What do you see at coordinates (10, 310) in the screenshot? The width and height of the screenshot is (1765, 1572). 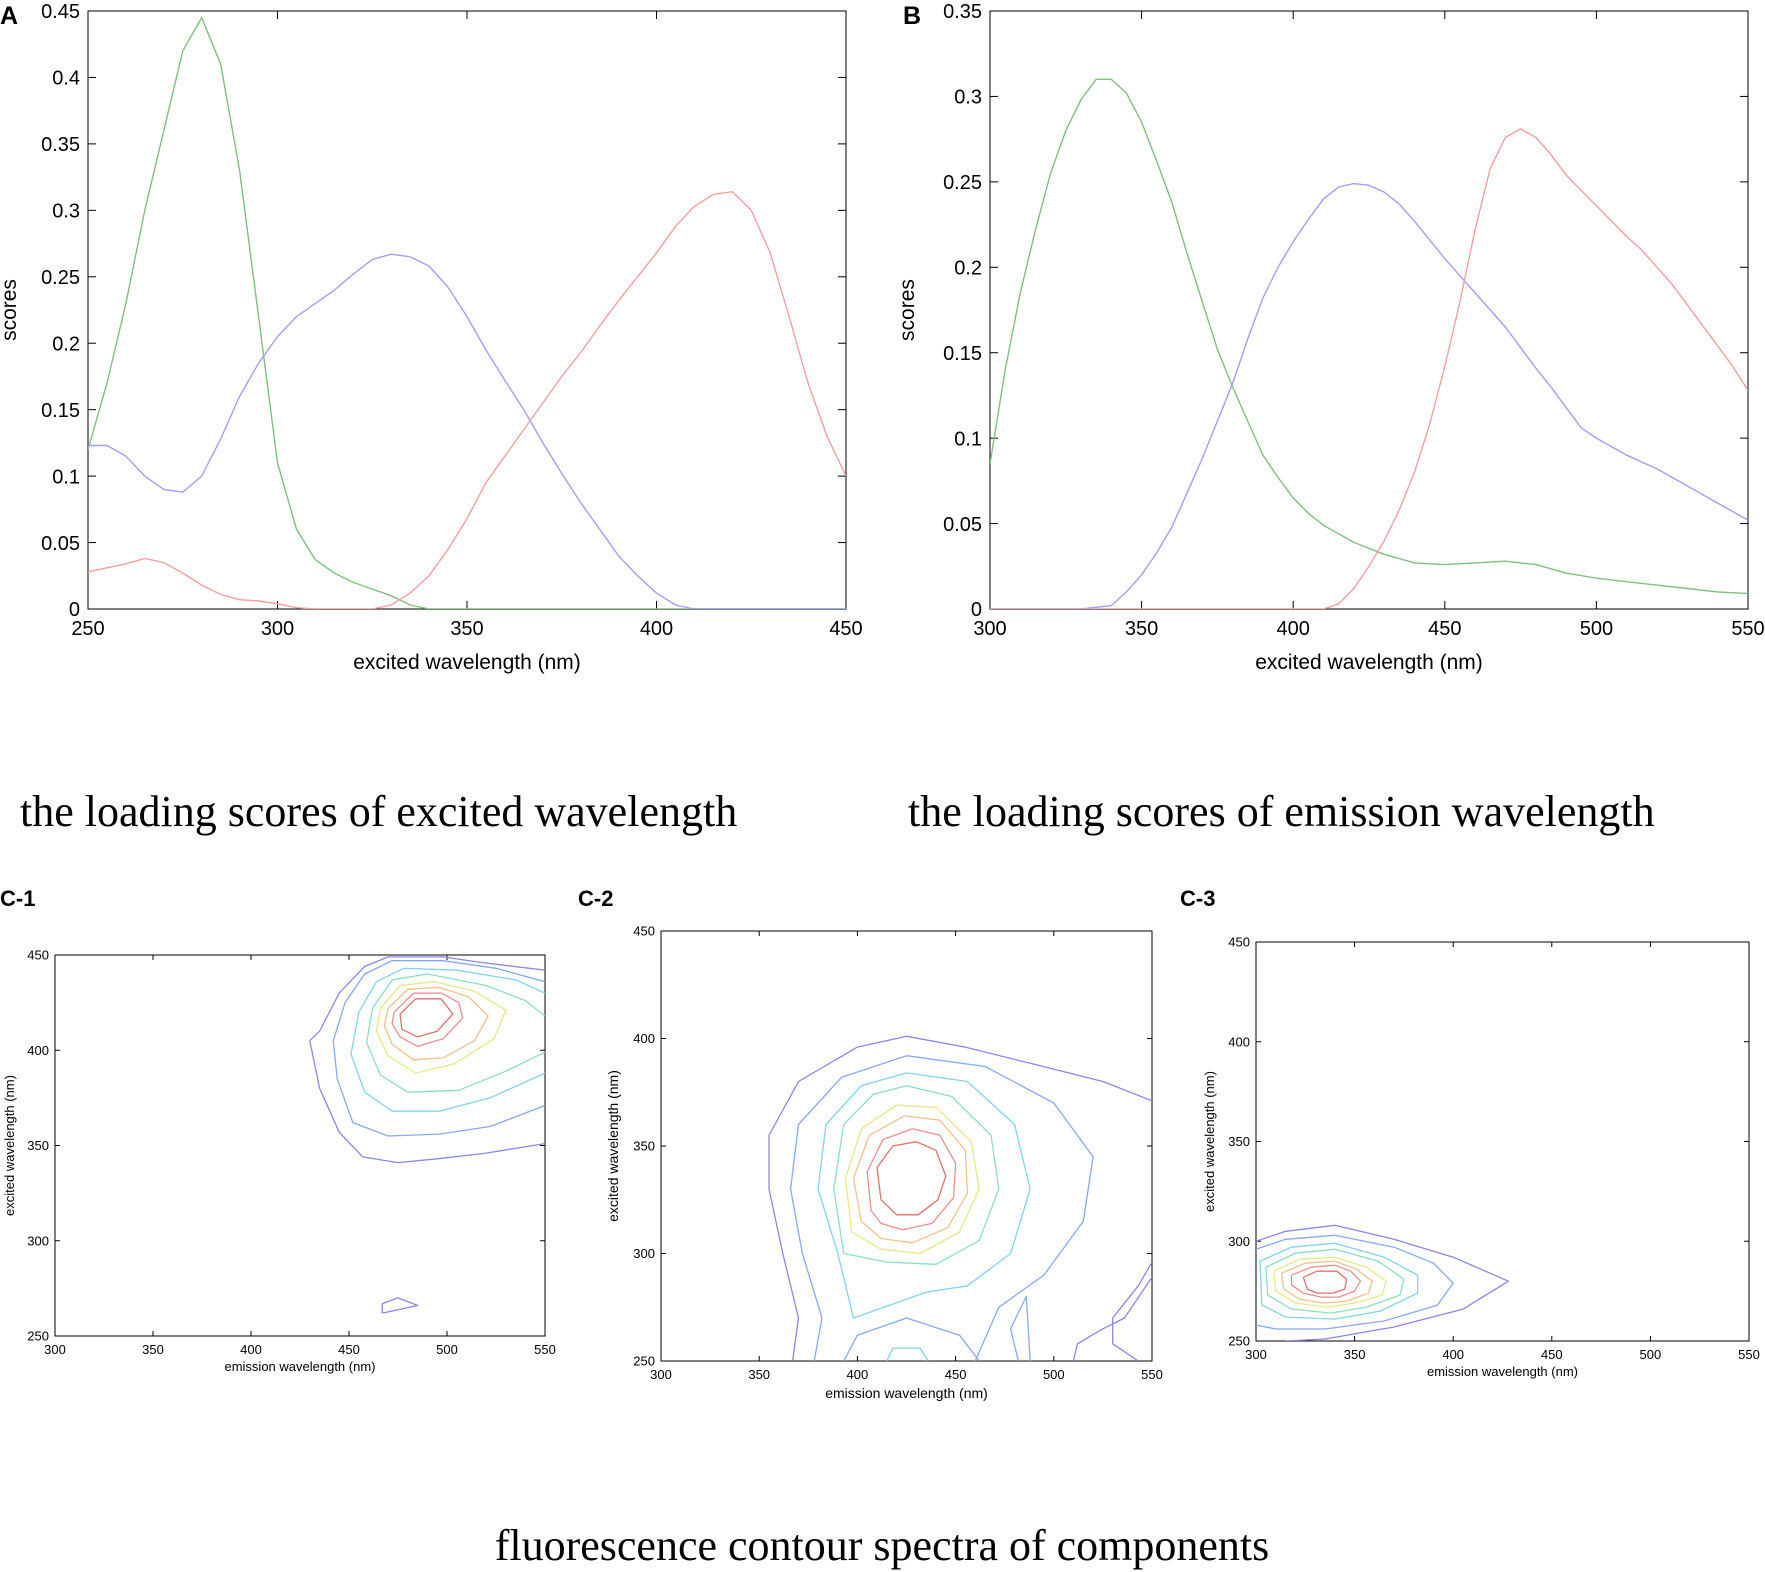 I see `y-axis-label: scores` at bounding box center [10, 310].